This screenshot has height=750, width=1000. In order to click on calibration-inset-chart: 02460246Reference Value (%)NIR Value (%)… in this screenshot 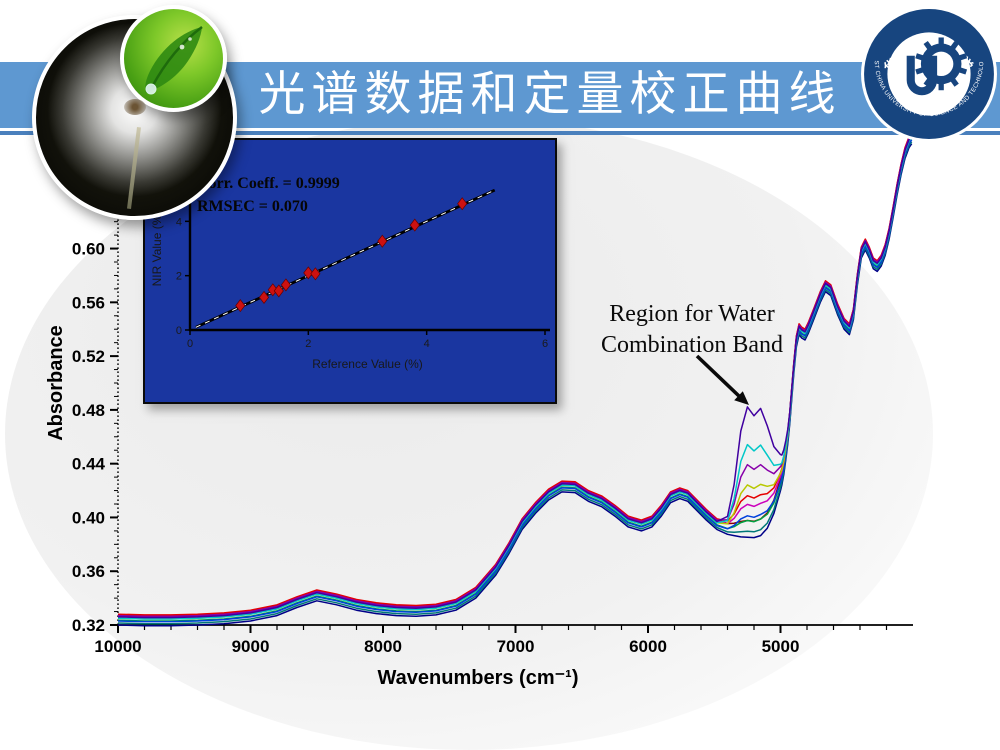, I will do `click(350, 271)`.